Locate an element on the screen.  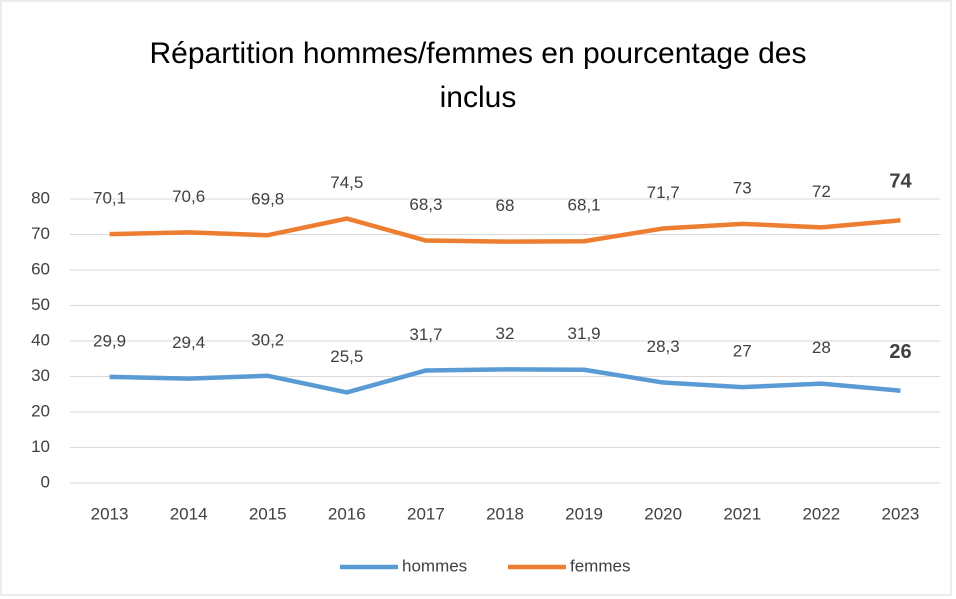
data-label: 73 is located at coordinates (742, 187).